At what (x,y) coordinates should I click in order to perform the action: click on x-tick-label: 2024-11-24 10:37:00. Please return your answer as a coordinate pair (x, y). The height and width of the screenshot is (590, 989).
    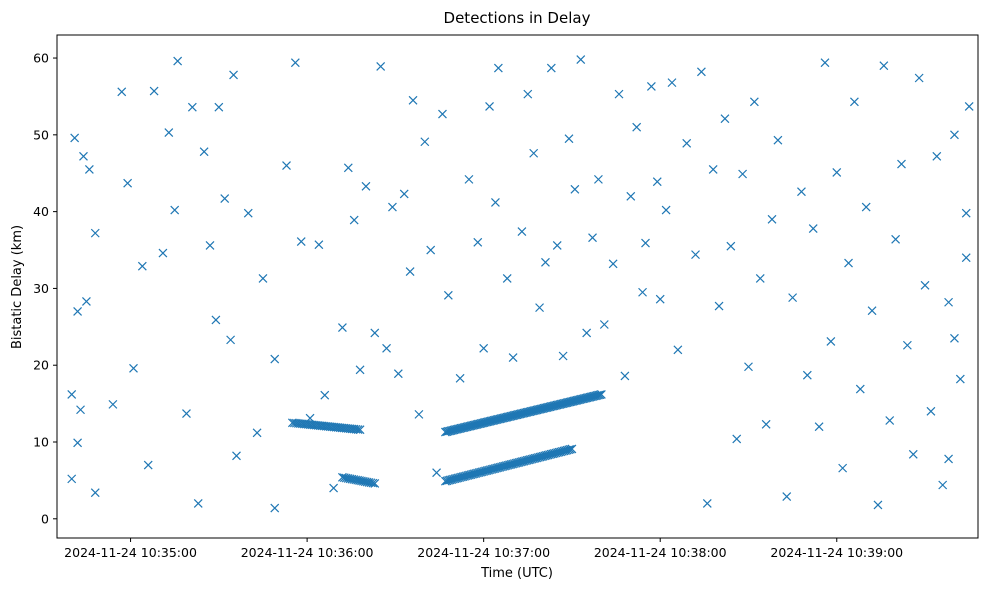
    Looking at the image, I should click on (483, 552).